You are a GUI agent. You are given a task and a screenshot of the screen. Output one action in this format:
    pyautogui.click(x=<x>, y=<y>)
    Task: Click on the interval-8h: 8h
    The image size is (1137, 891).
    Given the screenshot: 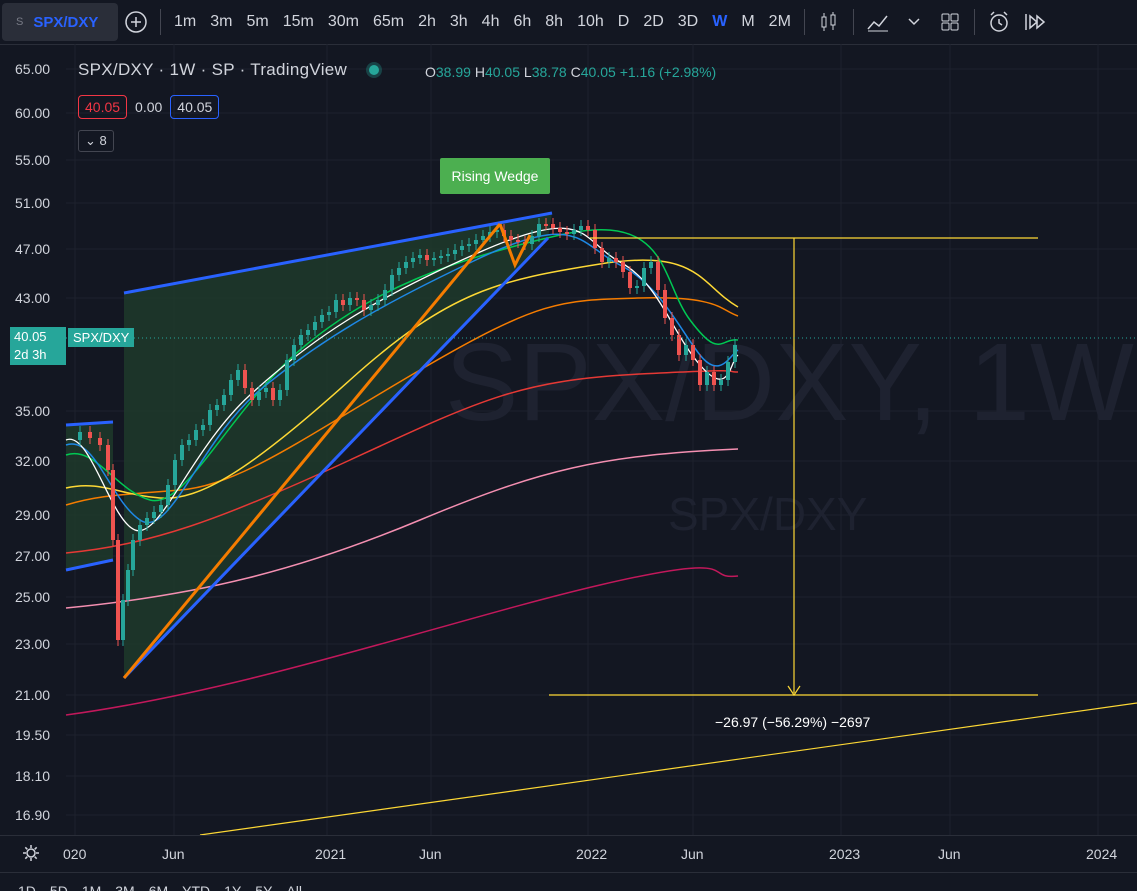 What is the action you would take?
    pyautogui.click(x=554, y=21)
    